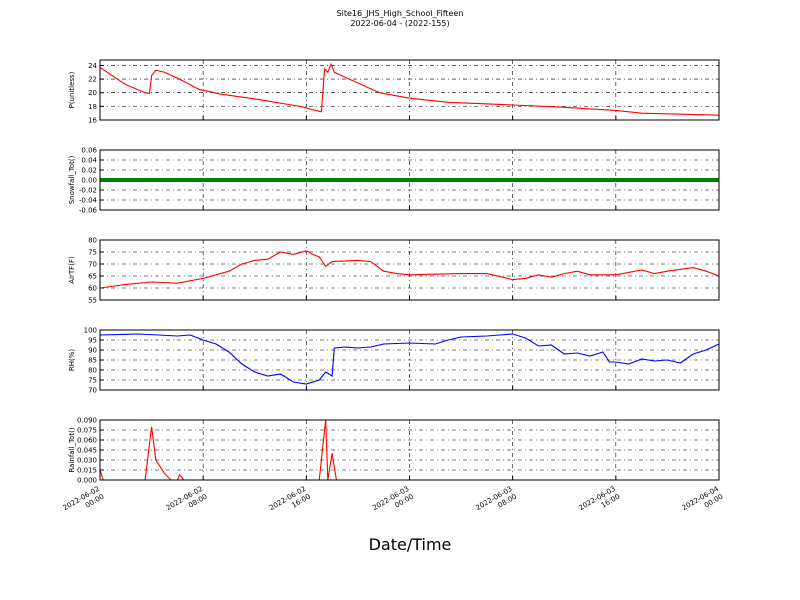 The image size is (800, 600). I want to click on y-tick-label: -0.02, so click(88, 191).